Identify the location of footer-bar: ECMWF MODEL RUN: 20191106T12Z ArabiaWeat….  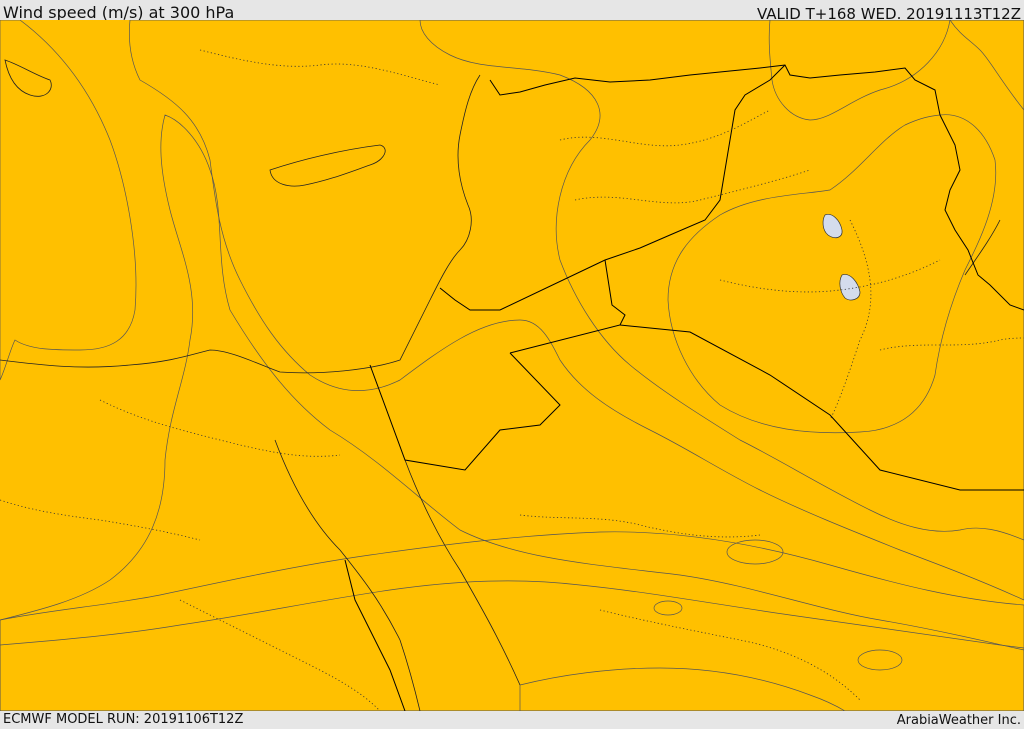
(512, 720).